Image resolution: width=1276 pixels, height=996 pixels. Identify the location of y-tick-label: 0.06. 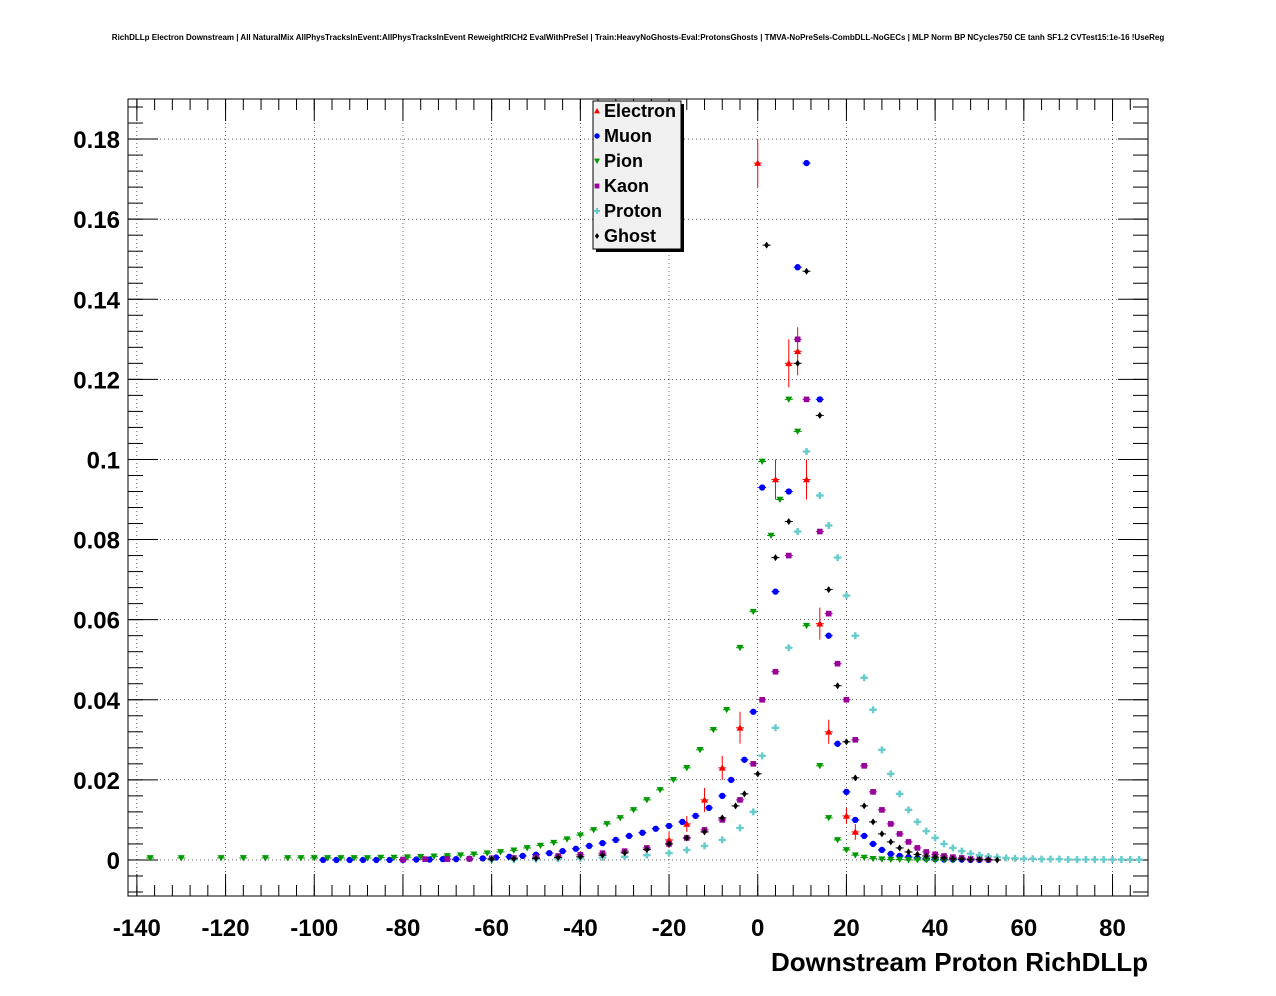
(96, 621).